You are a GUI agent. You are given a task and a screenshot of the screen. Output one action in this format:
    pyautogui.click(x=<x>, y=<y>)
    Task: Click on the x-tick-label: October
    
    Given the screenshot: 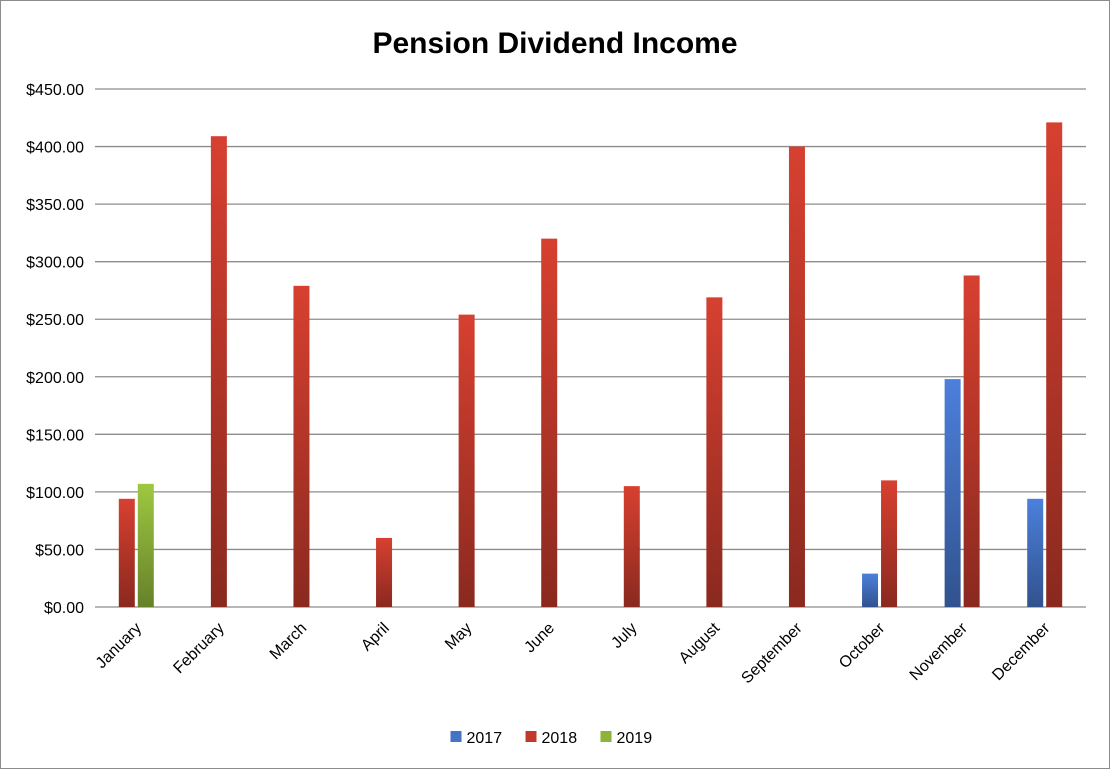 What is the action you would take?
    pyautogui.click(x=862, y=645)
    